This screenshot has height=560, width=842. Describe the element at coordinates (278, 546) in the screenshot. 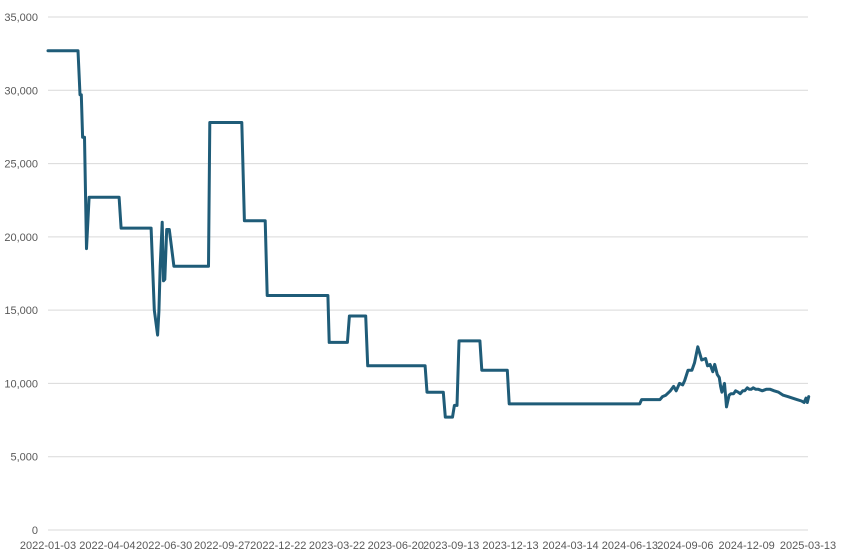

I see `x-tick-label: 2022-12-22` at that location.